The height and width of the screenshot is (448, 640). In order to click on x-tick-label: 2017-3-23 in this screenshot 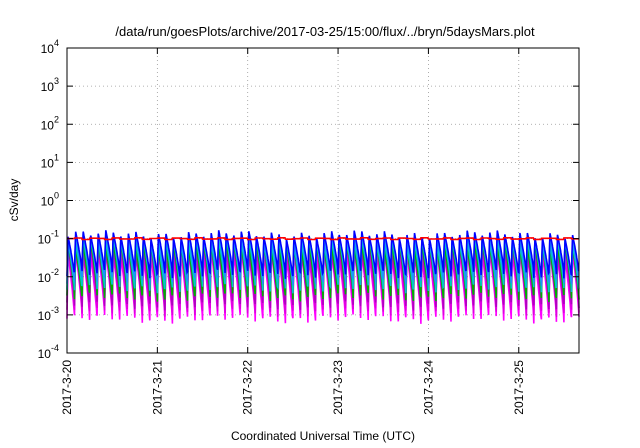, I will do `click(338, 387)`.